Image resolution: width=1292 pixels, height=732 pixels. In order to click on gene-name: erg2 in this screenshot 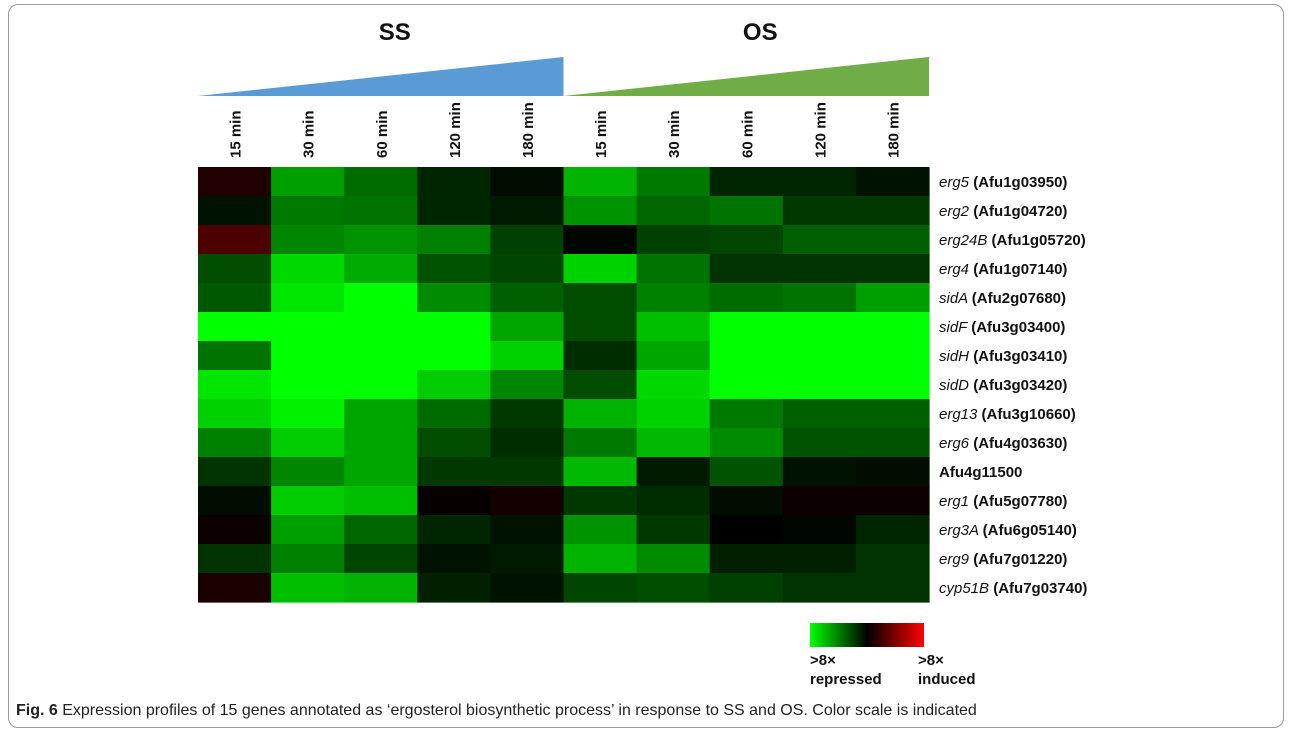, I will do `click(956, 211)`.